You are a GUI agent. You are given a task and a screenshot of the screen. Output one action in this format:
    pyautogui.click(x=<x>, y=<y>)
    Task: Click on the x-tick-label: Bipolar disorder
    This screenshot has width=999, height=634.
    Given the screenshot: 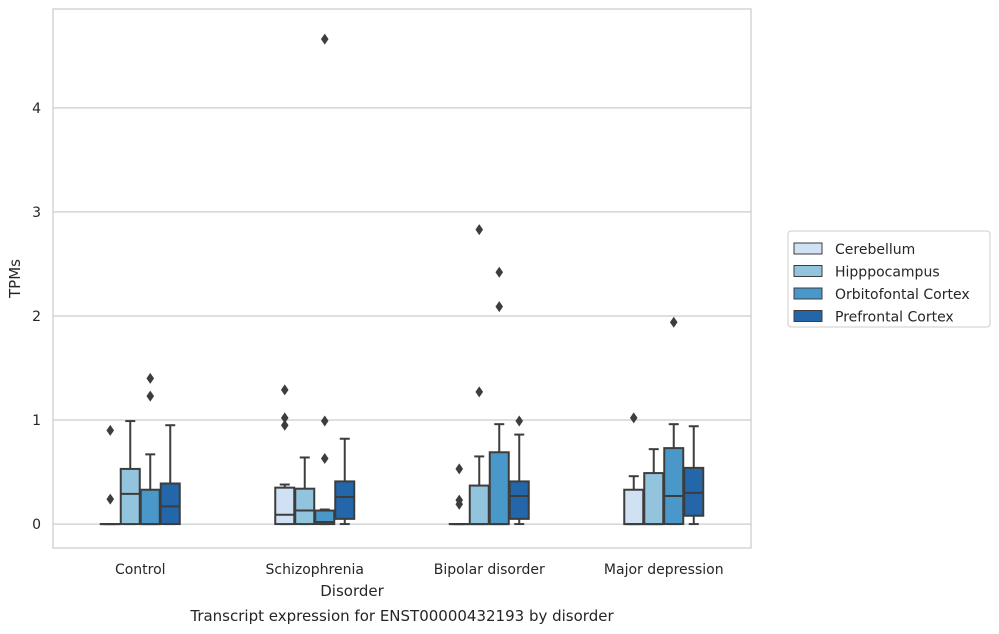 What is the action you would take?
    pyautogui.click(x=489, y=570)
    